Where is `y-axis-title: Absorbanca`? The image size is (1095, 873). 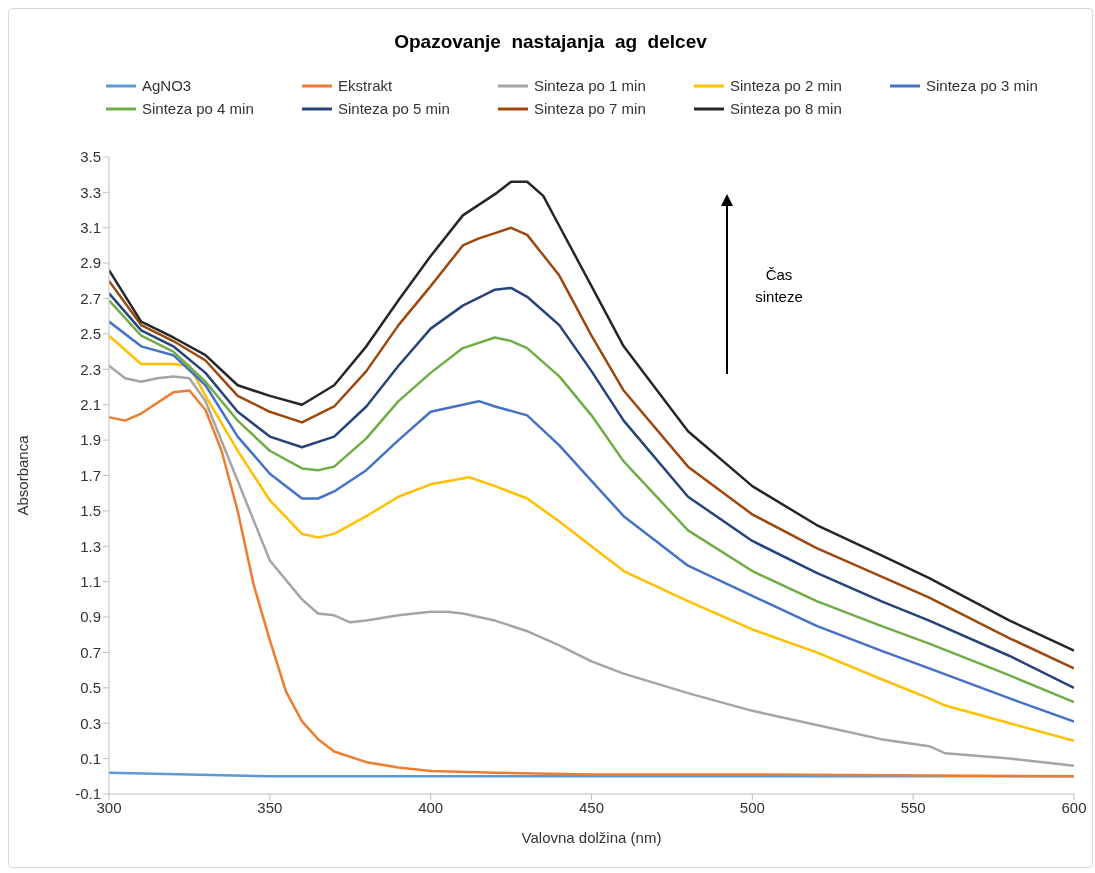 y-axis-title: Absorbanca is located at coordinates (23, 475).